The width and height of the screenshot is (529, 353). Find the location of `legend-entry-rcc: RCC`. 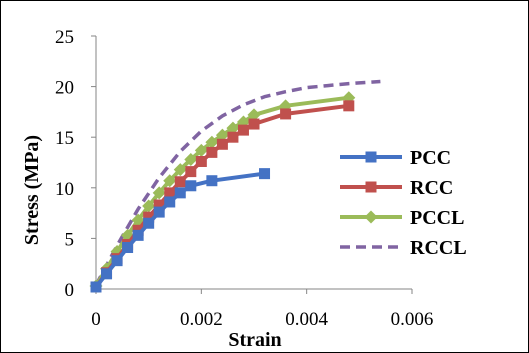

legend-entry-rcc: RCC is located at coordinates (396, 188).